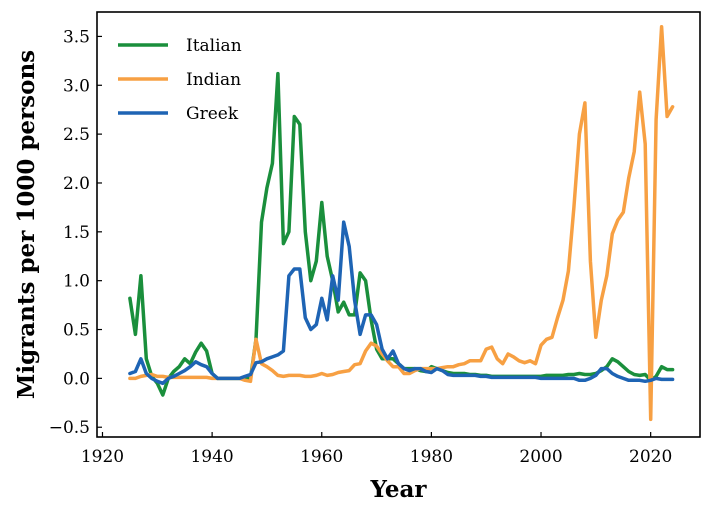 This screenshot has height=516, width=711. What do you see at coordinates (76, 379) in the screenshot?
I see `y-tick-label: 0.0` at bounding box center [76, 379].